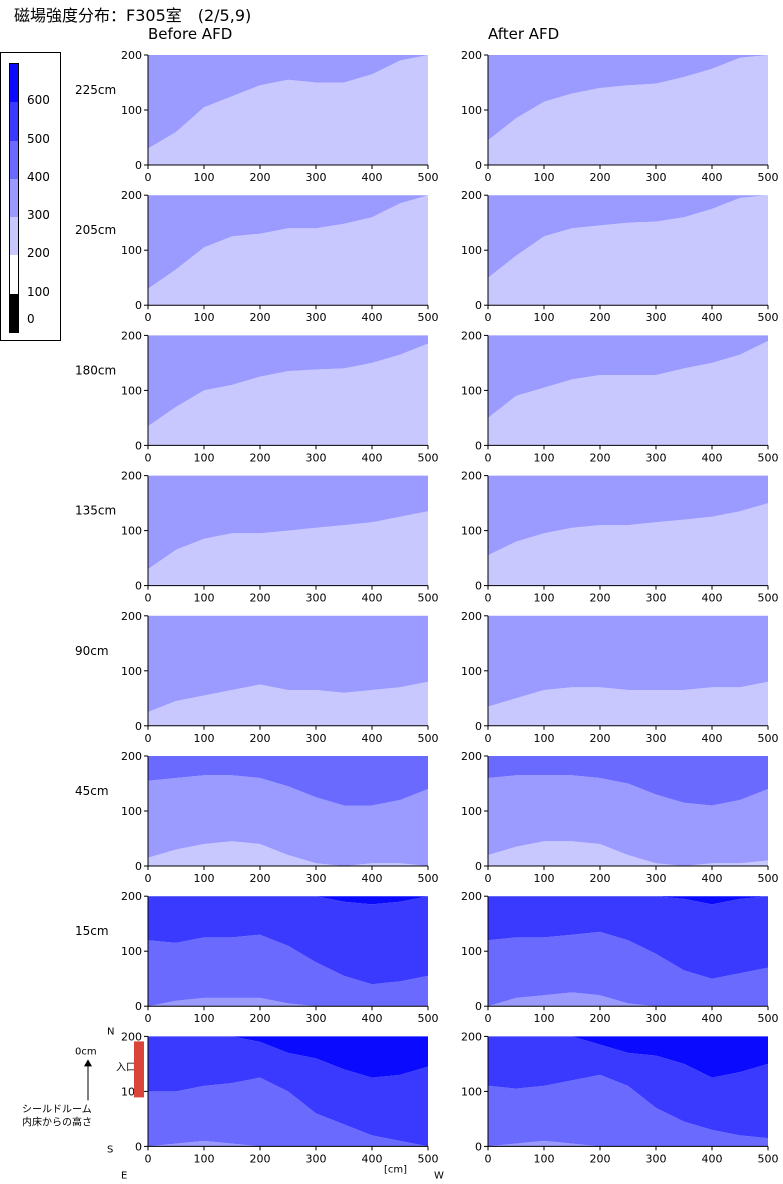 The width and height of the screenshot is (783, 1184). What do you see at coordinates (471, 951) in the screenshot?
I see `panel-6-after-y-tick-label-100: 100` at bounding box center [471, 951].